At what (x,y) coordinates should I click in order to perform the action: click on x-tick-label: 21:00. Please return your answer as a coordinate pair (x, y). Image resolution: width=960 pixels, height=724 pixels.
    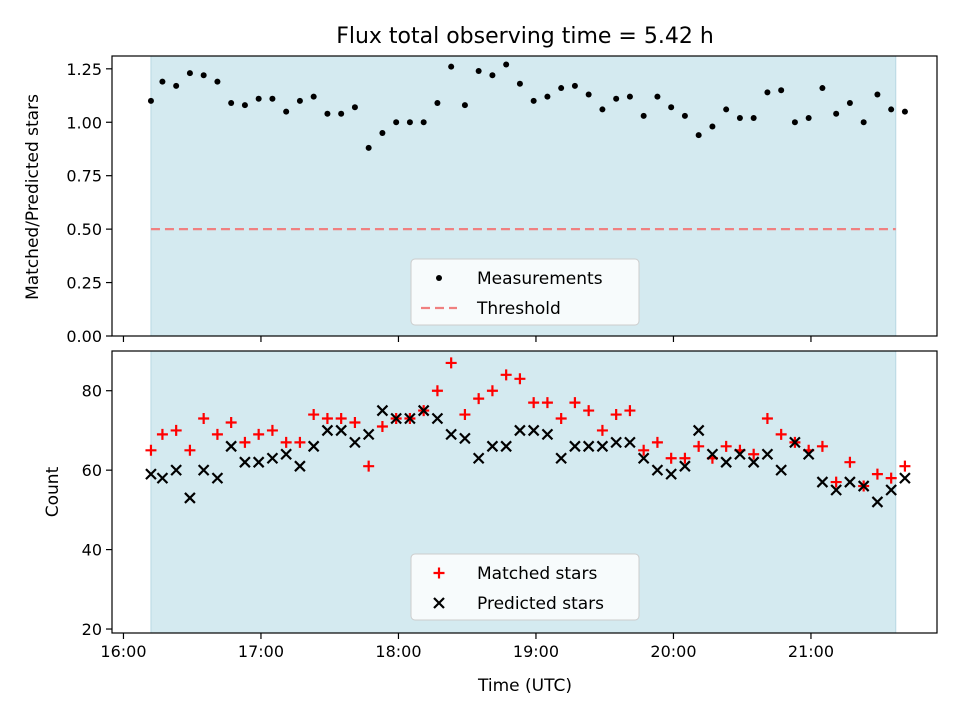
    Looking at the image, I should click on (811, 651).